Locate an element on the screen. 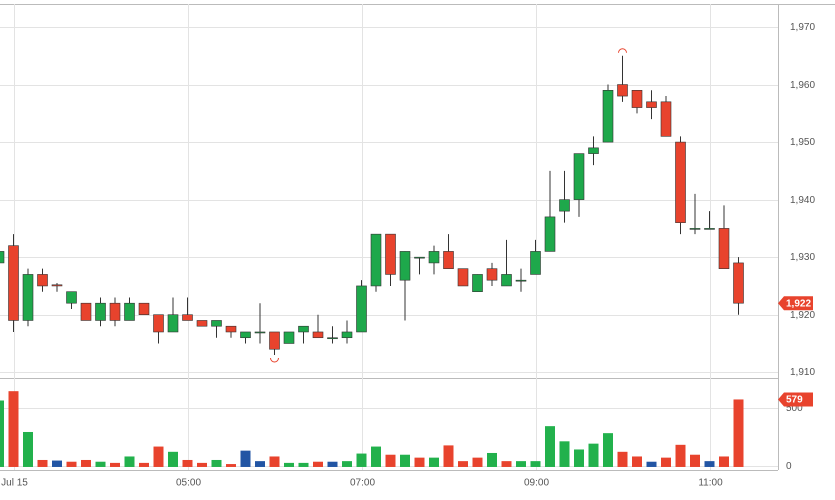 The height and width of the screenshot is (500, 835). y-tick-label: 1,970 is located at coordinates (802, 27).